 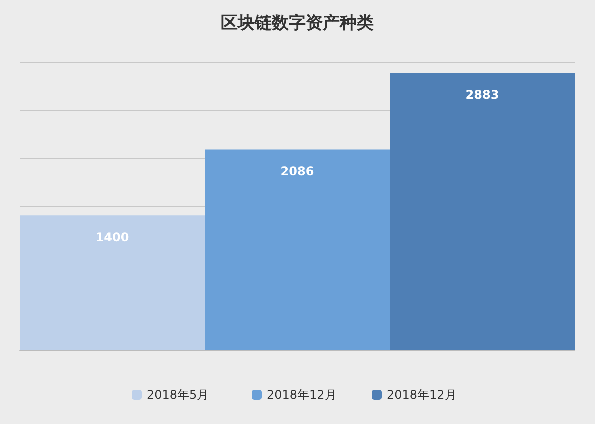 What do you see at coordinates (297, 171) in the screenshot?
I see `data-label: 2086` at bounding box center [297, 171].